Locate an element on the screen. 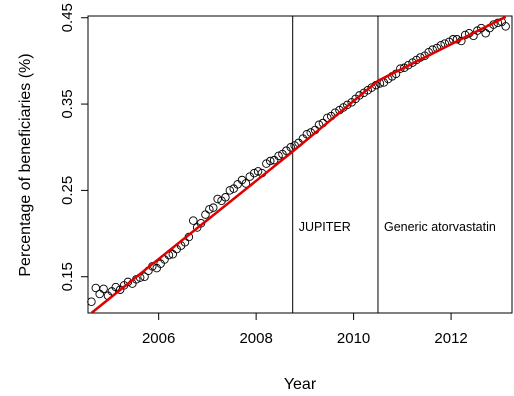 This screenshot has width=514, height=396. x-axis-label: Year is located at coordinates (300, 384).